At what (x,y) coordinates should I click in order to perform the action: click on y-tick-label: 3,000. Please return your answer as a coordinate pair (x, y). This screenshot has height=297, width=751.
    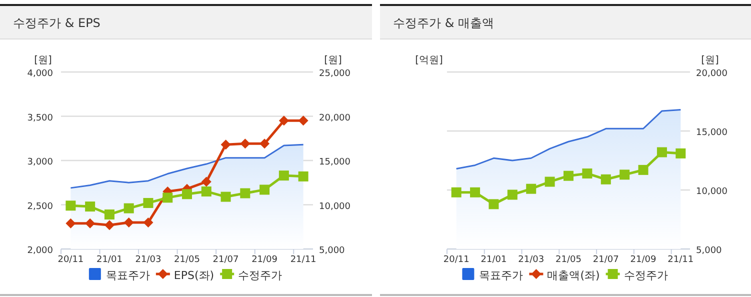
    Looking at the image, I should click on (40, 163).